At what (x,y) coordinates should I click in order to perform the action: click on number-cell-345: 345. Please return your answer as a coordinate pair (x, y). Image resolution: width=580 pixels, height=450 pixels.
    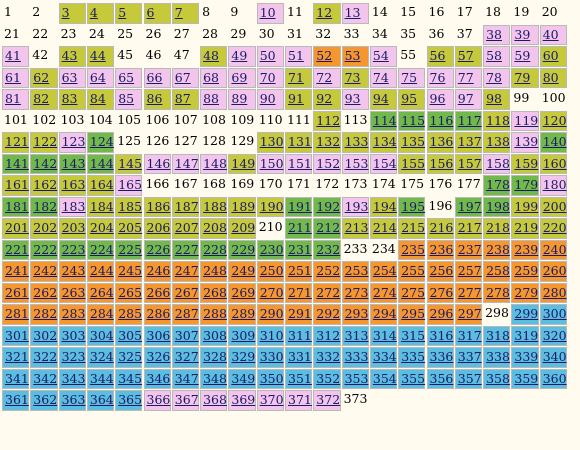
    Looking at the image, I should click on (129, 378).